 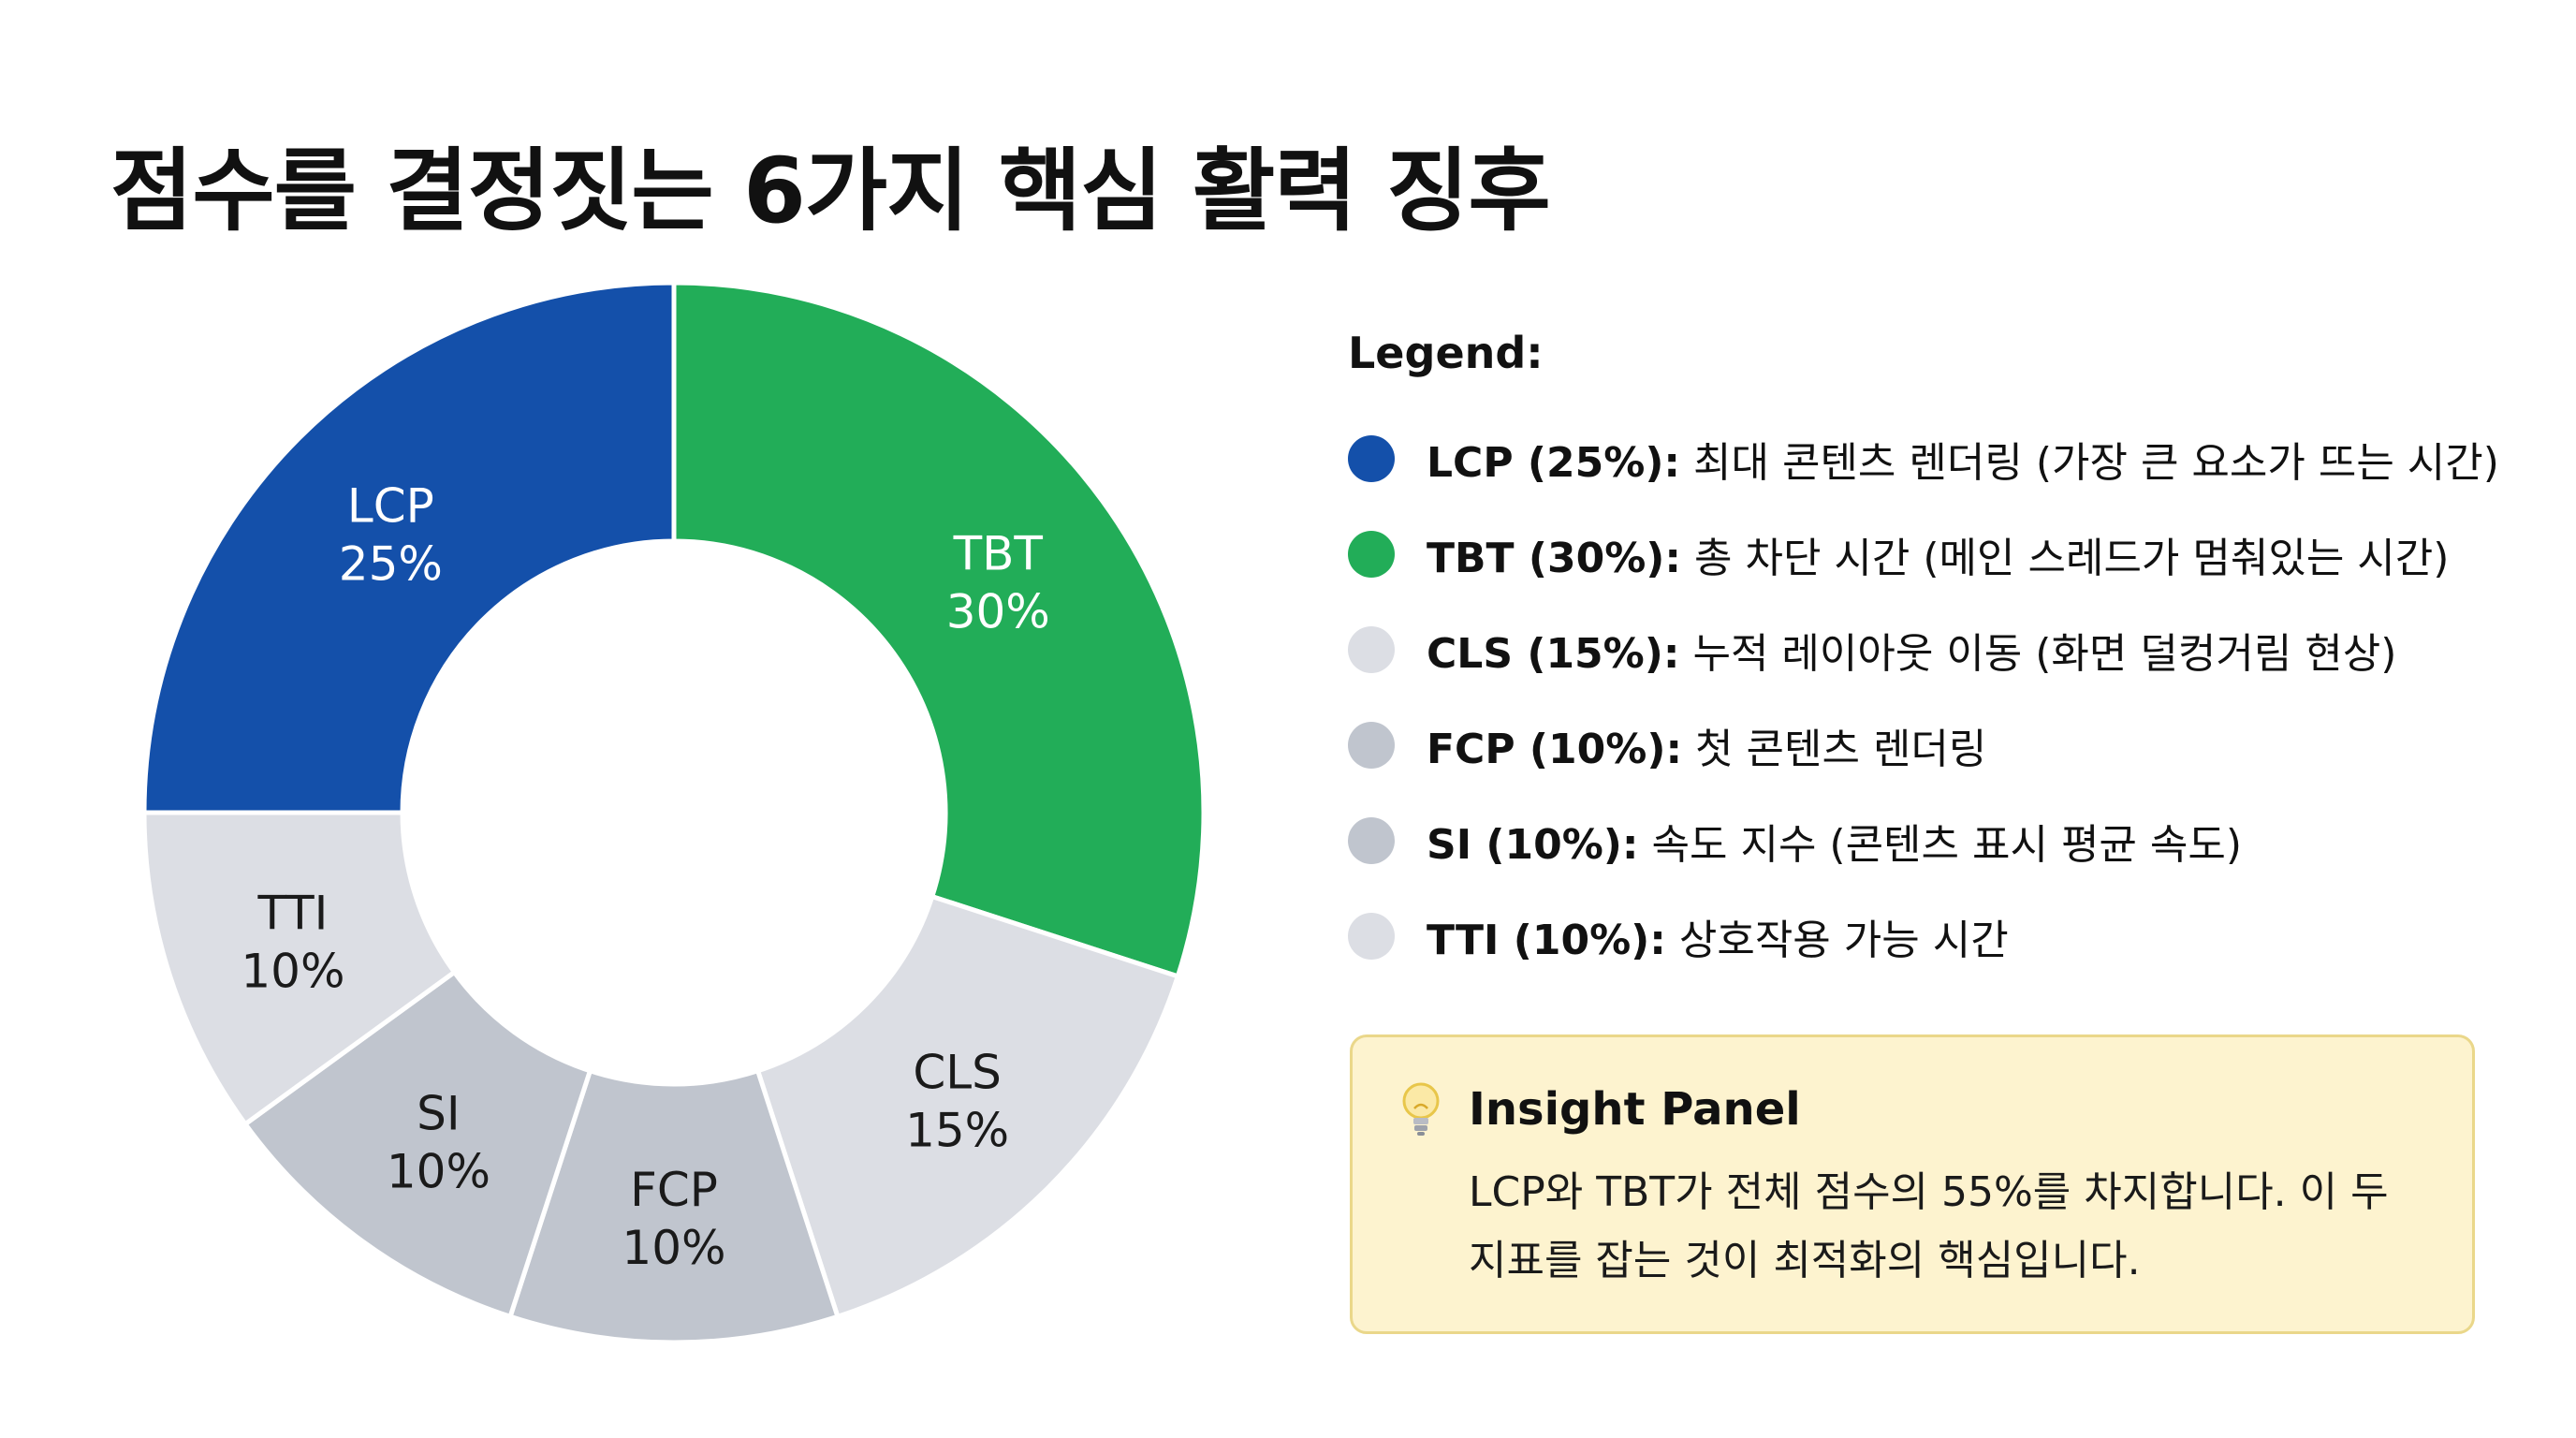 I want to click on donut-slice-si, so click(x=417, y=1144).